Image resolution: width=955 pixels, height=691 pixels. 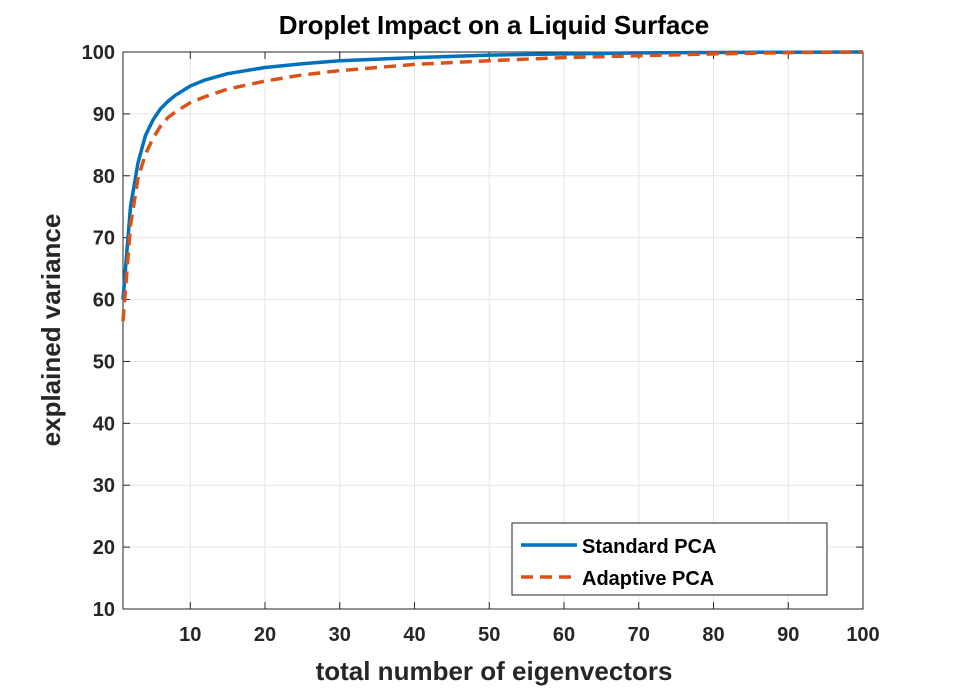 I want to click on y-tick-label: 90, so click(x=104, y=115).